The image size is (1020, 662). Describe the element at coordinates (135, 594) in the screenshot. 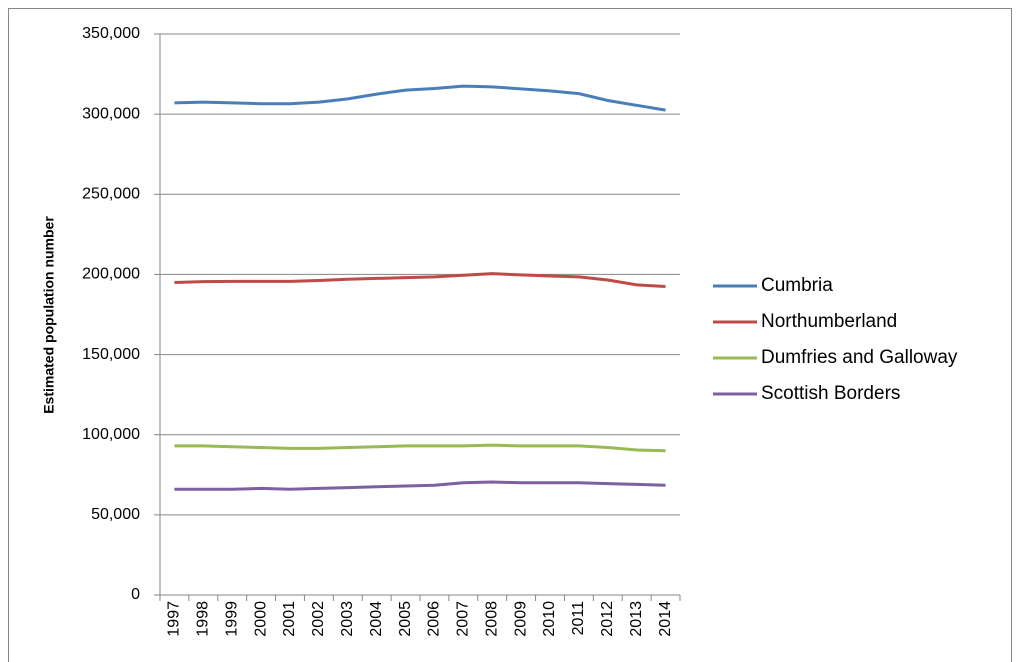

I see `y-tick-label: 0` at that location.